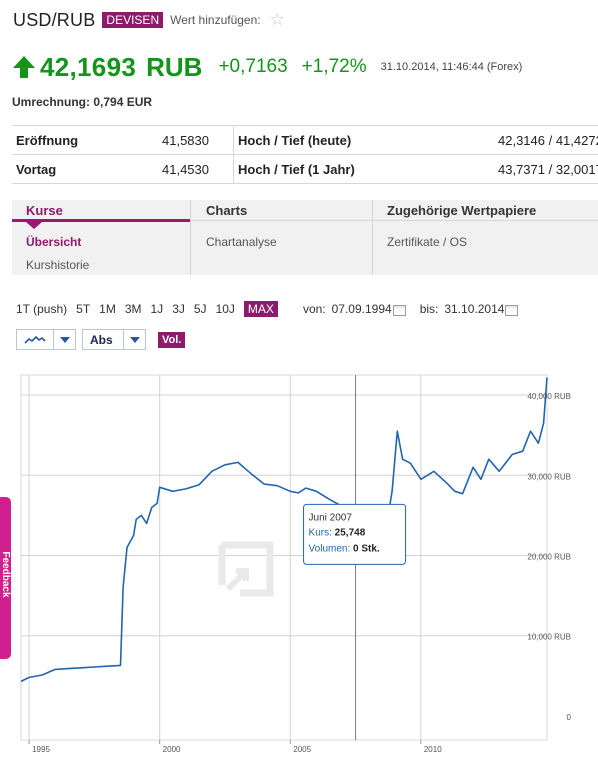 This screenshot has width=598, height=765. What do you see at coordinates (47, 140) in the screenshot?
I see `stat-label: Eröffnung` at bounding box center [47, 140].